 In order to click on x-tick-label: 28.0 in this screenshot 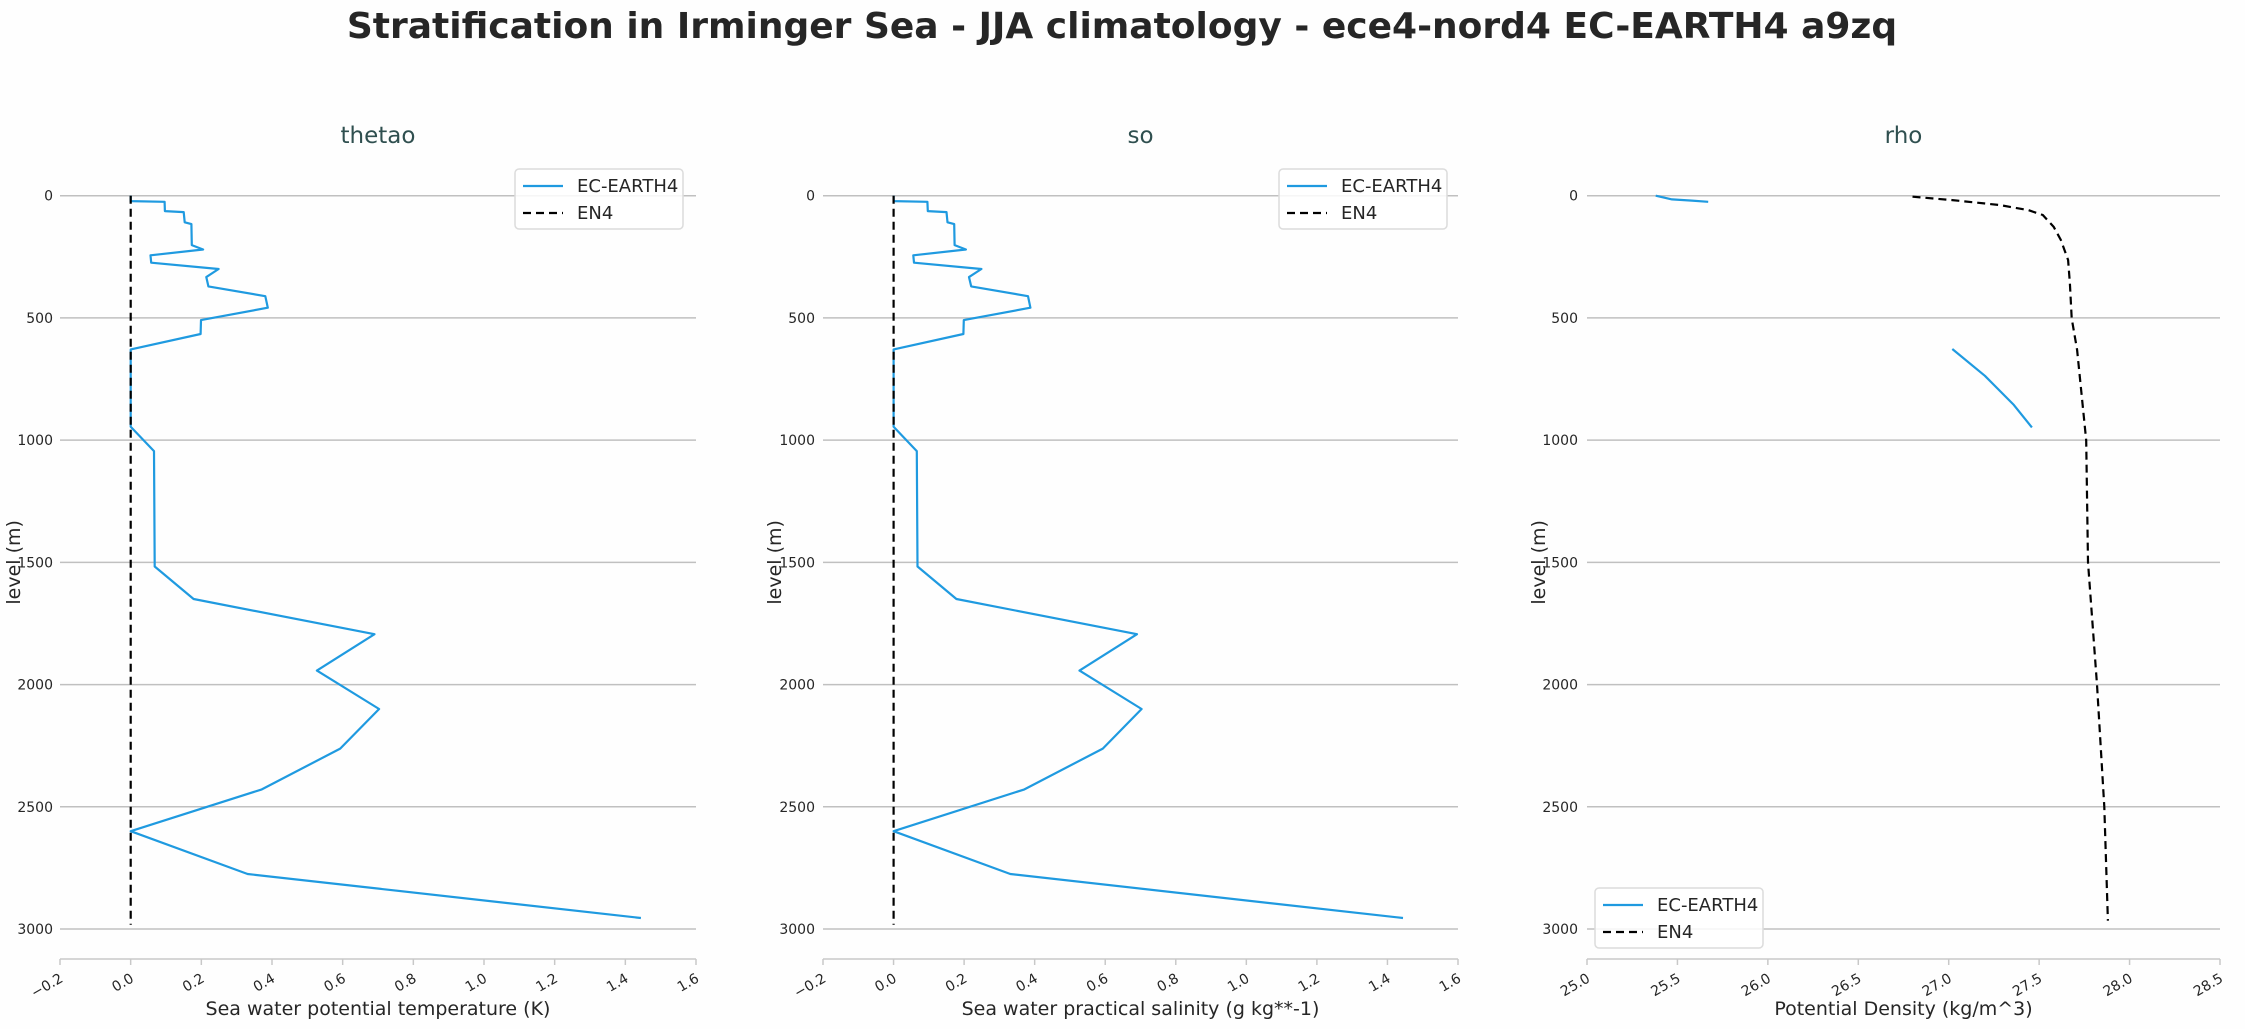, I will do `click(2118, 985)`.